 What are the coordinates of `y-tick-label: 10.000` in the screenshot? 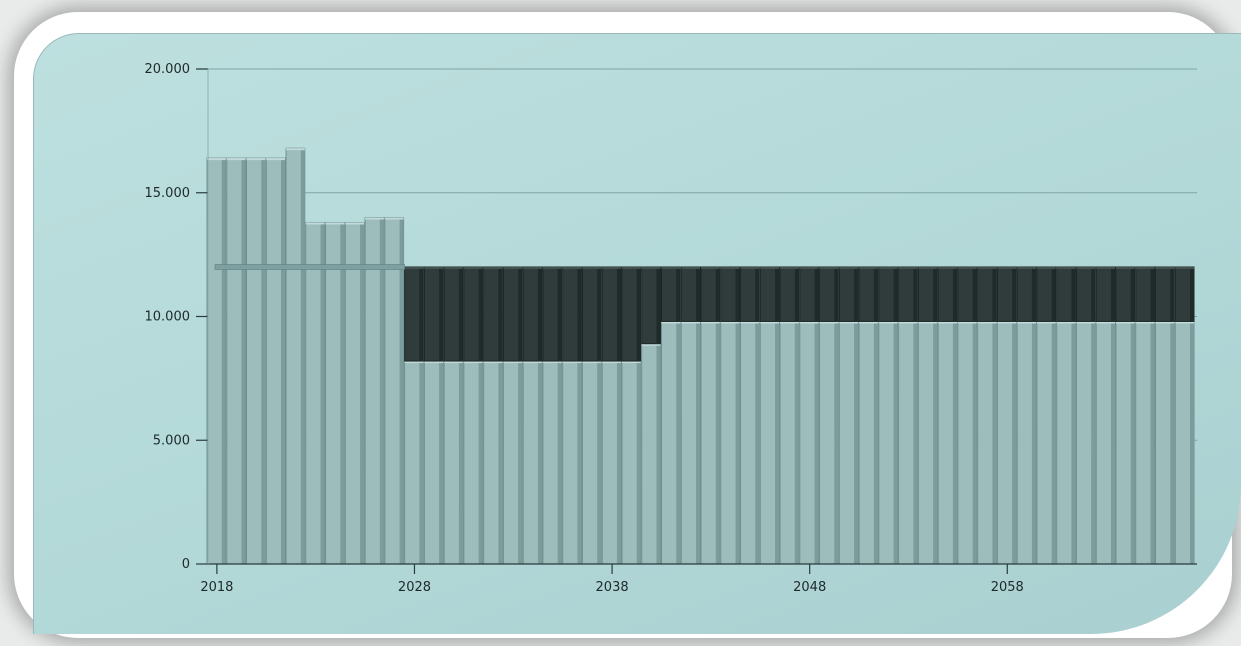 It's located at (168, 317).